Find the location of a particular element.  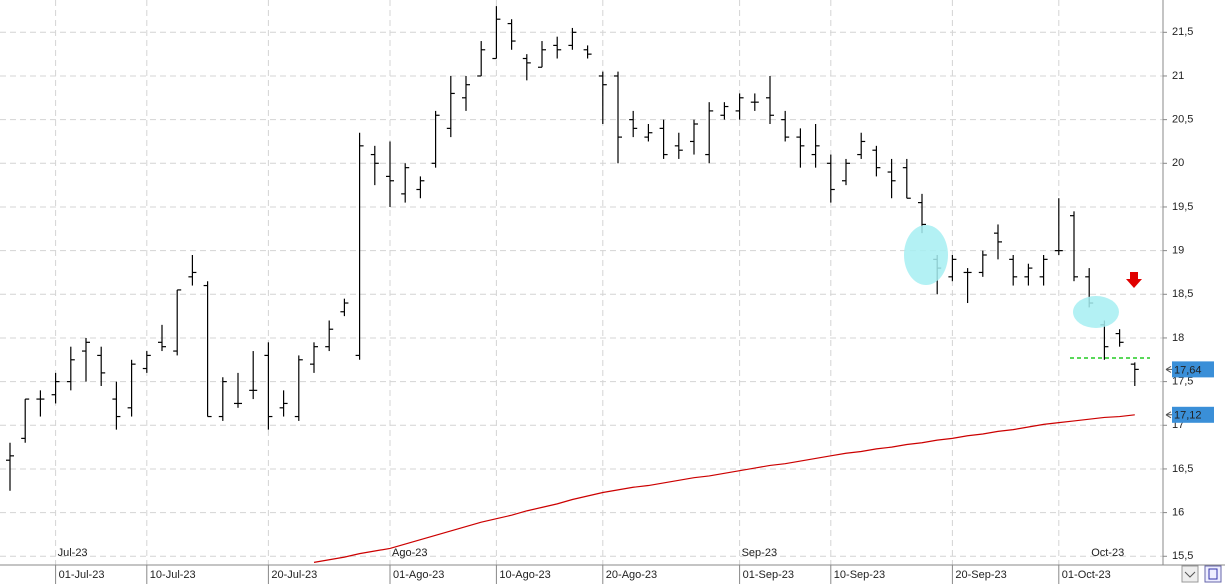

x-tick-label: 01-Ago-23 is located at coordinates (418, 575).